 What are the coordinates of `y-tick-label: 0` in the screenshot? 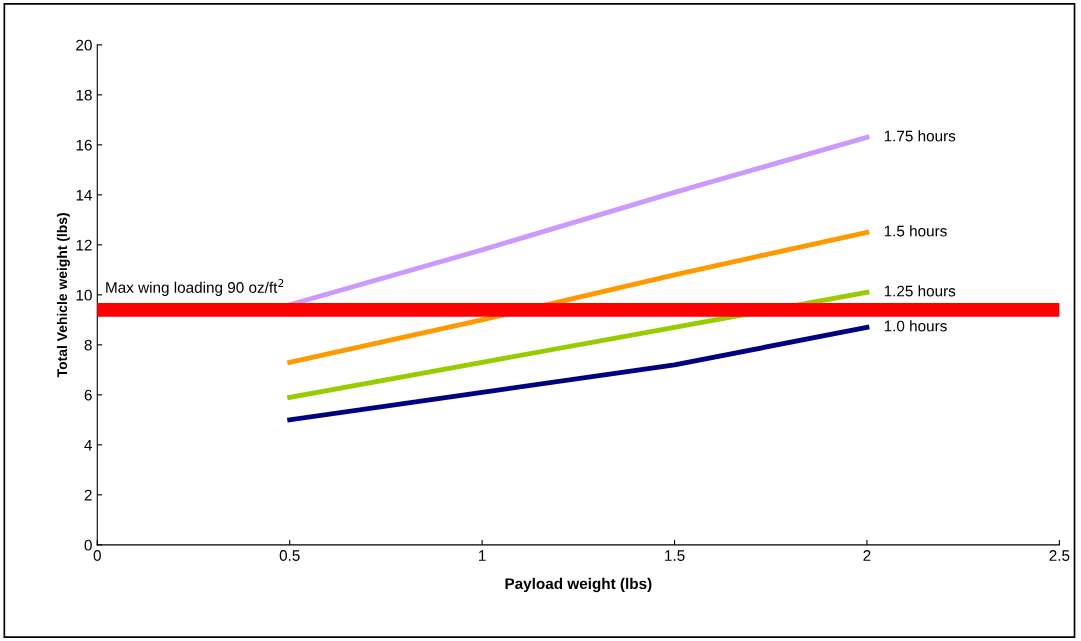 It's located at (88, 545).